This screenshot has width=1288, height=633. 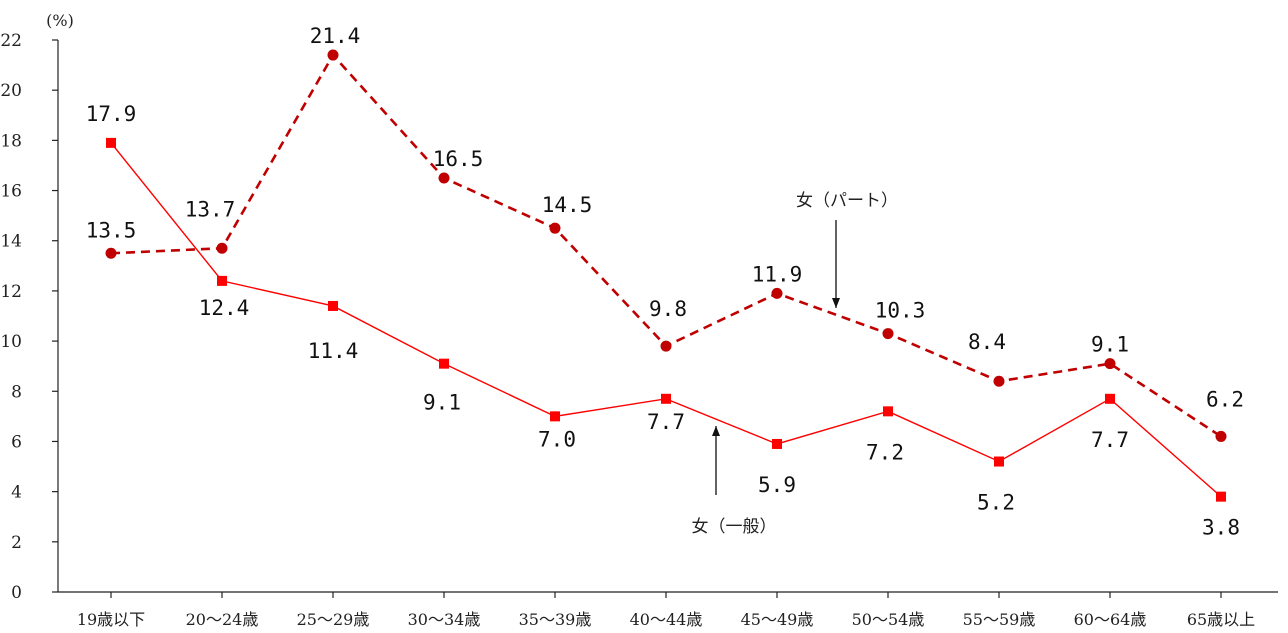 I want to click on x-category-label: 40～44歳, so click(x=666, y=619).